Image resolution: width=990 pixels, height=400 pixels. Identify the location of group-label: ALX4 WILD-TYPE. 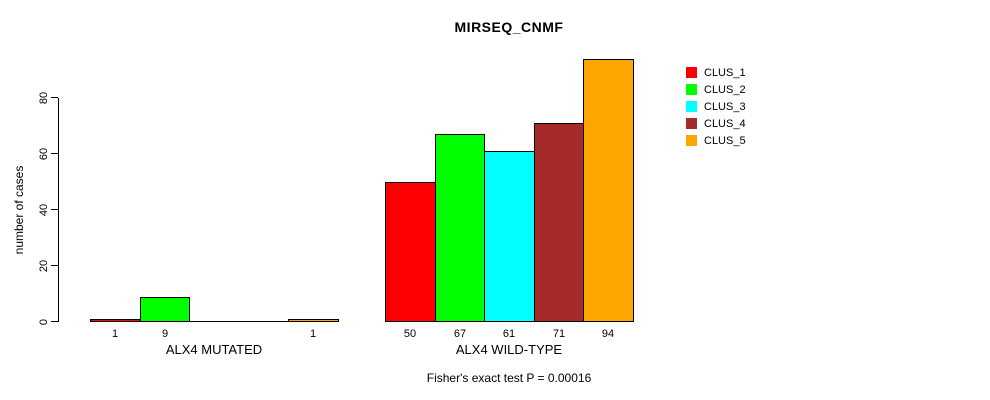
(509, 349).